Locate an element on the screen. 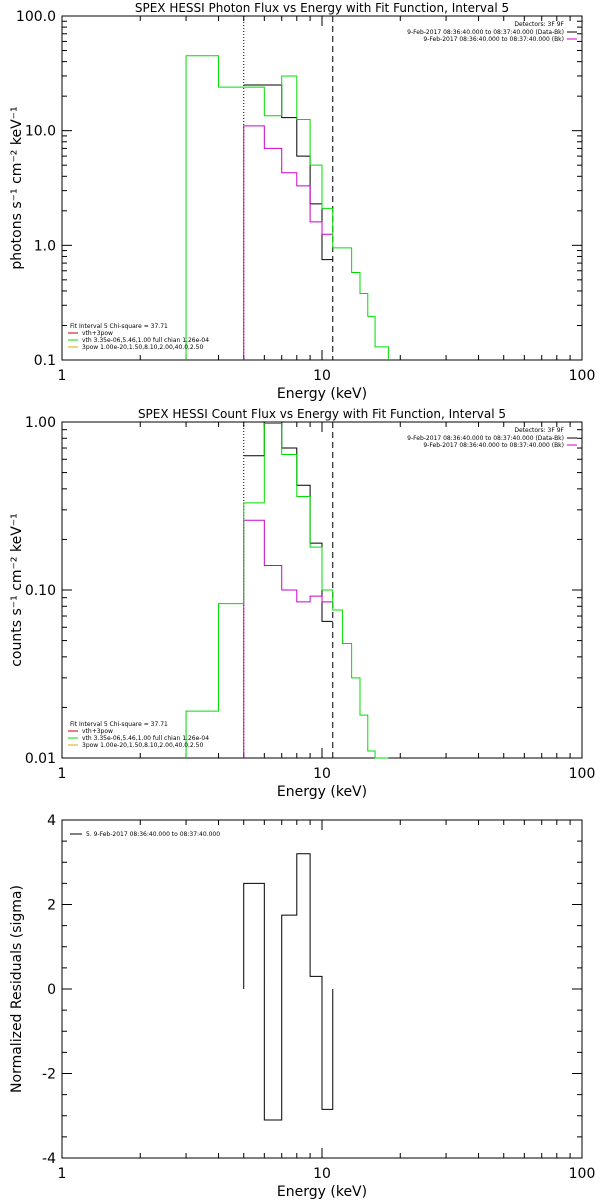 The image size is (600, 1200). y-axis-label: photons s⁻¹ cm⁻² keV⁻¹ is located at coordinates (17, 187).